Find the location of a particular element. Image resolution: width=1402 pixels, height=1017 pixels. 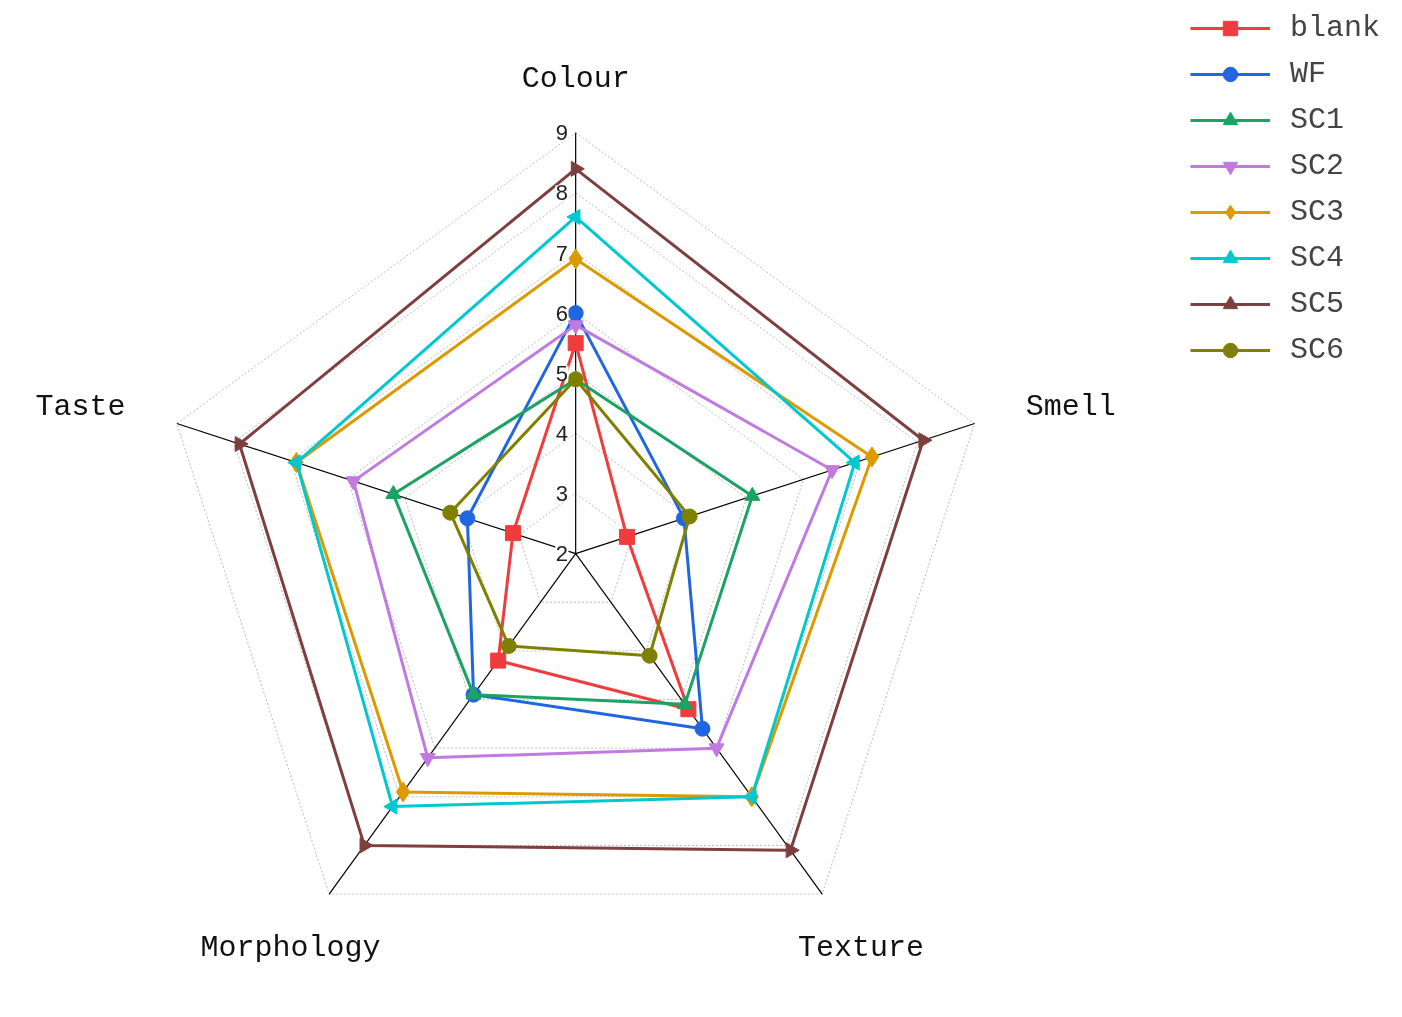

y-tick-label: 6 is located at coordinates (562, 315).